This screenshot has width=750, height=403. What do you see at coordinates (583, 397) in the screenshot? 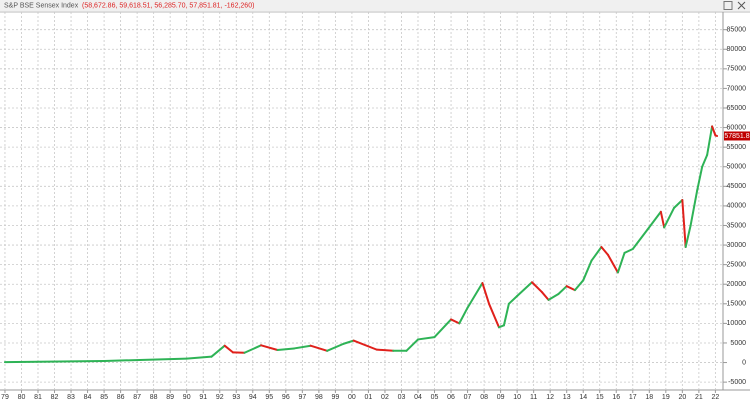
I see `x-tick-label: 14` at bounding box center [583, 397].